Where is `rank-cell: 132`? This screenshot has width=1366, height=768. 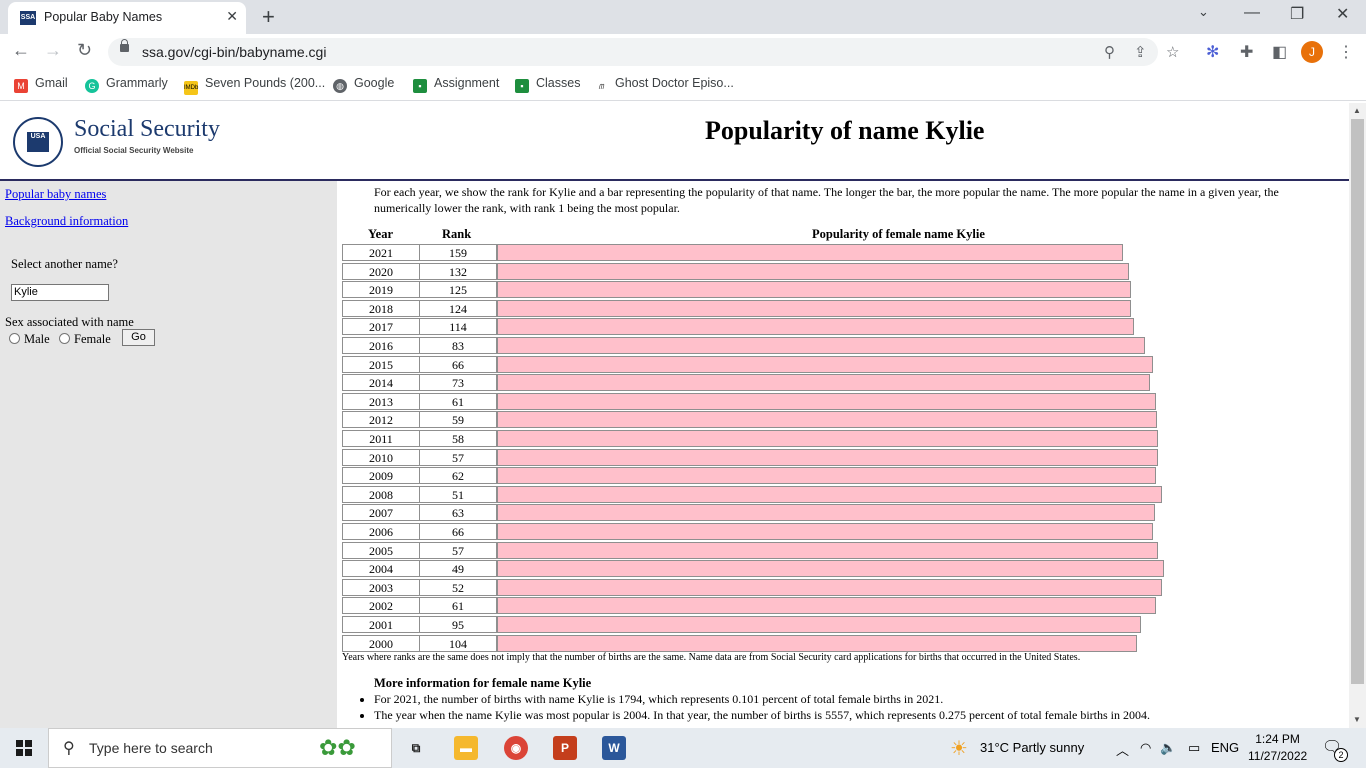
rank-cell: 132 is located at coordinates (458, 271).